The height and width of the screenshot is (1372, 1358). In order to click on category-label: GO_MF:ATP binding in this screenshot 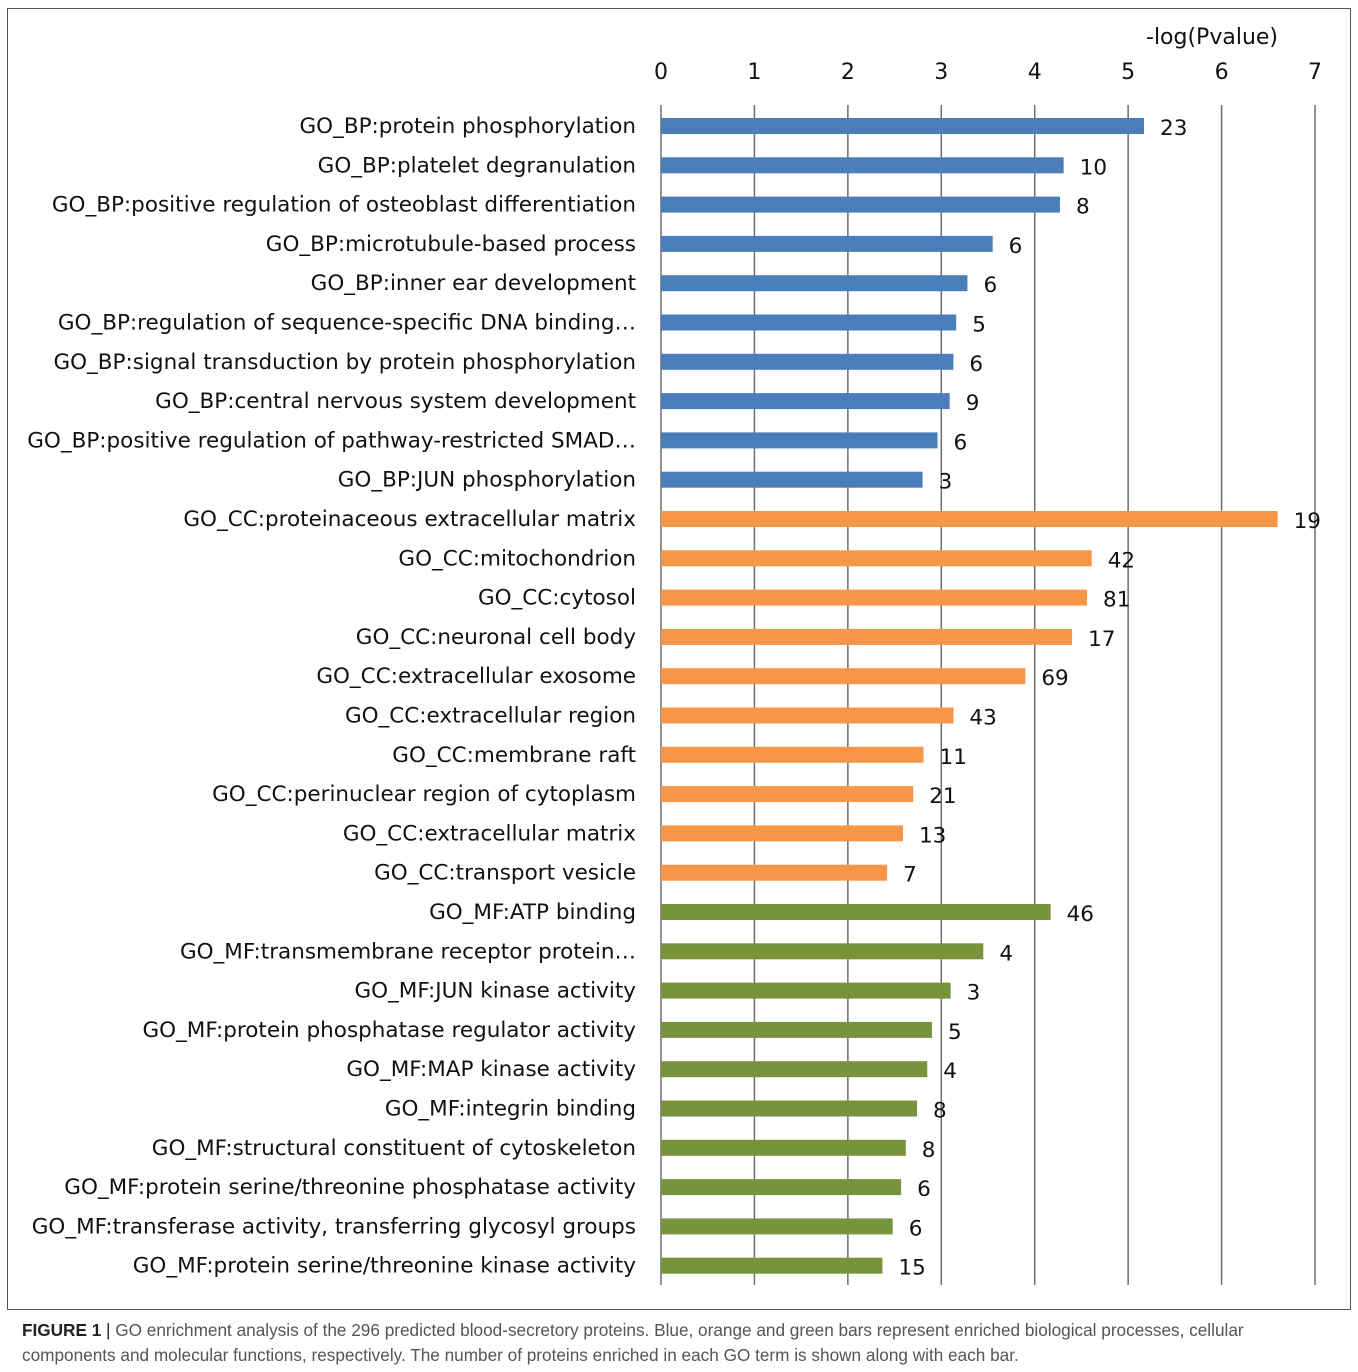, I will do `click(532, 912)`.